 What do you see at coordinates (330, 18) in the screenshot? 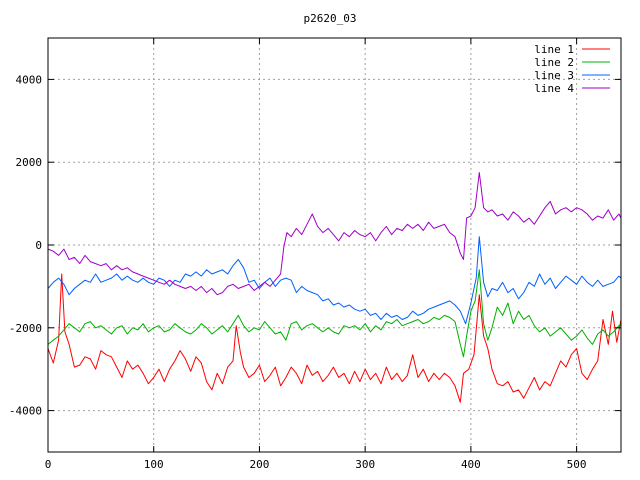
I see `chart-title: p2620_03` at bounding box center [330, 18].